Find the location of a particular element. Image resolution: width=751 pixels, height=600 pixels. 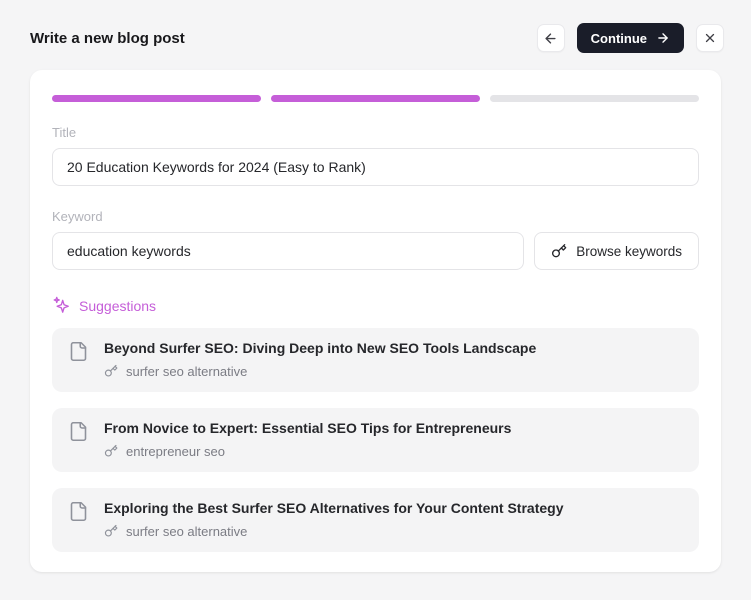

arrow-right-icon is located at coordinates (663, 38).